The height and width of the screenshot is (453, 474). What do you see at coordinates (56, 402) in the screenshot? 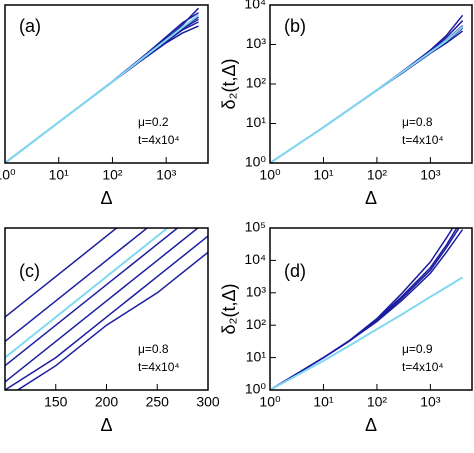
I see `x-tick-label: 150` at bounding box center [56, 402].